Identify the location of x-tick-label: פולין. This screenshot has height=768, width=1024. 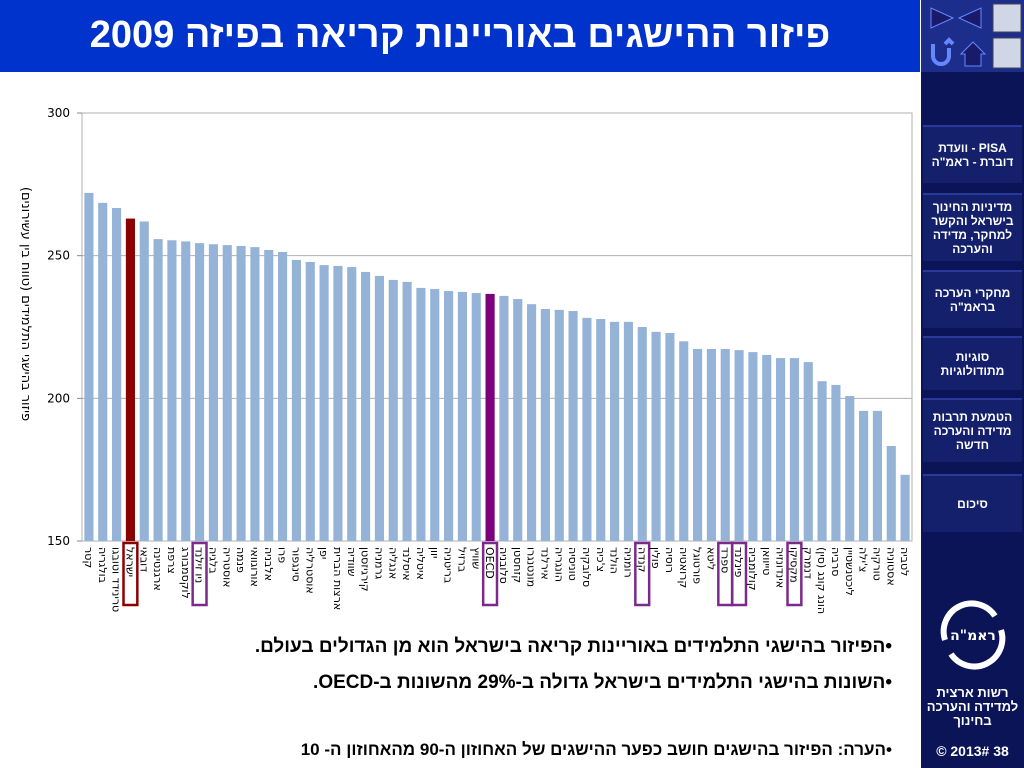
(655, 558).